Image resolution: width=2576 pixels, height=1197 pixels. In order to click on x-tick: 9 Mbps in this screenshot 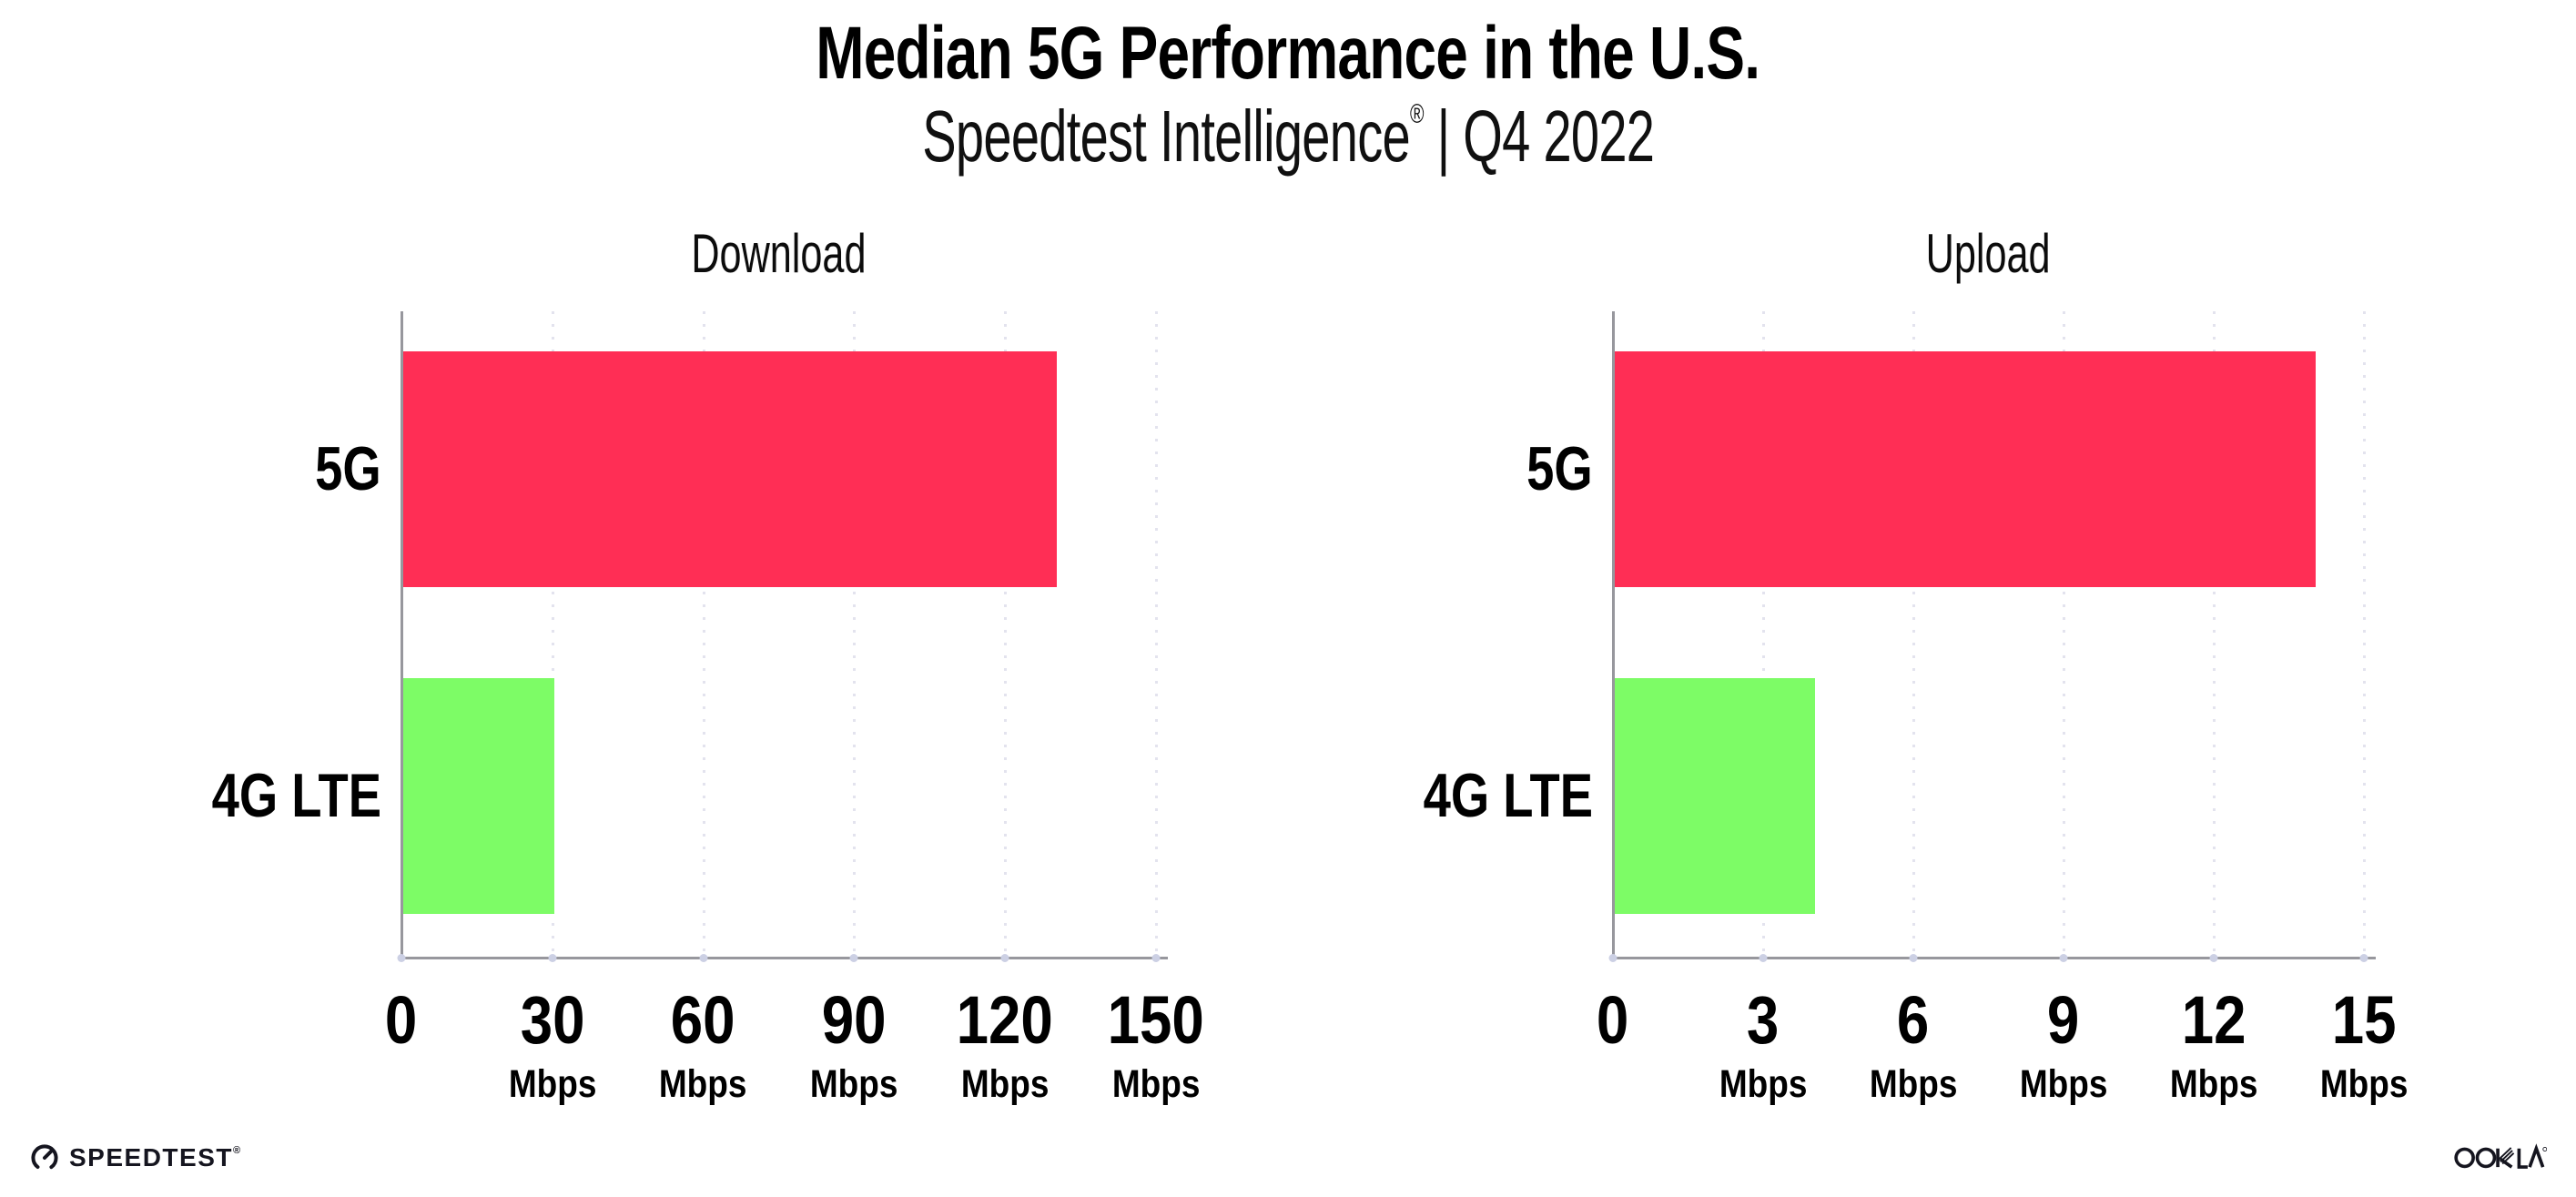, I will do `click(2063, 1044)`.